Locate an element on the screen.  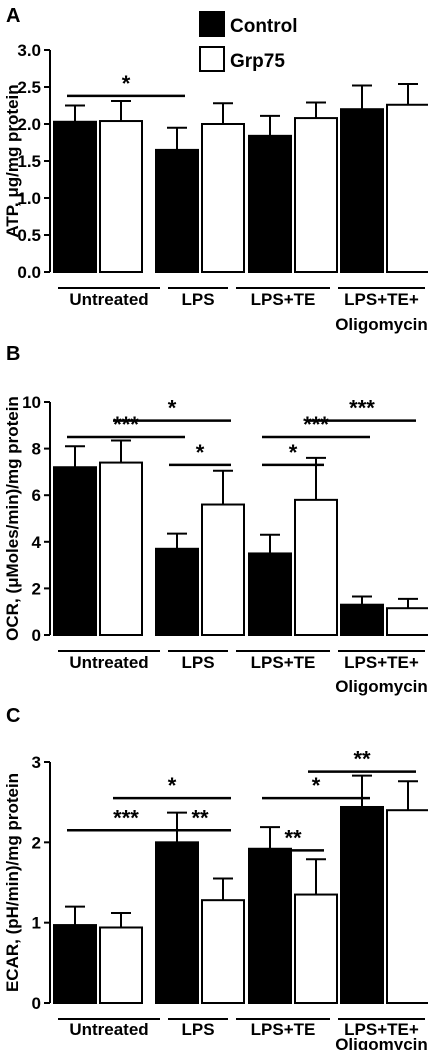
panel-letter: C is located at coordinates (13, 716).